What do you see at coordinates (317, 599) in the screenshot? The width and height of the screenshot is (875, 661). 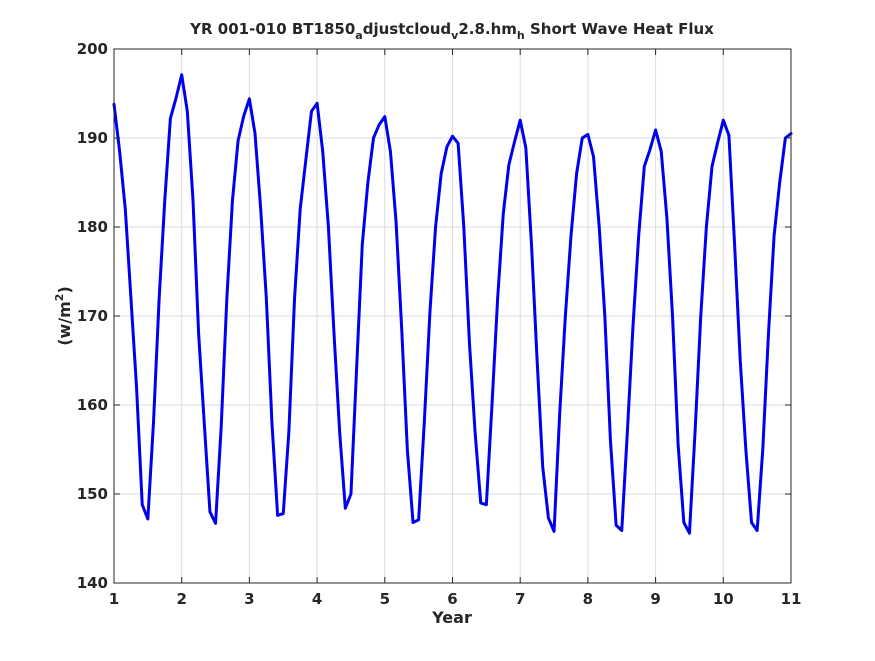 I see `x-tick-label: 4` at bounding box center [317, 599].